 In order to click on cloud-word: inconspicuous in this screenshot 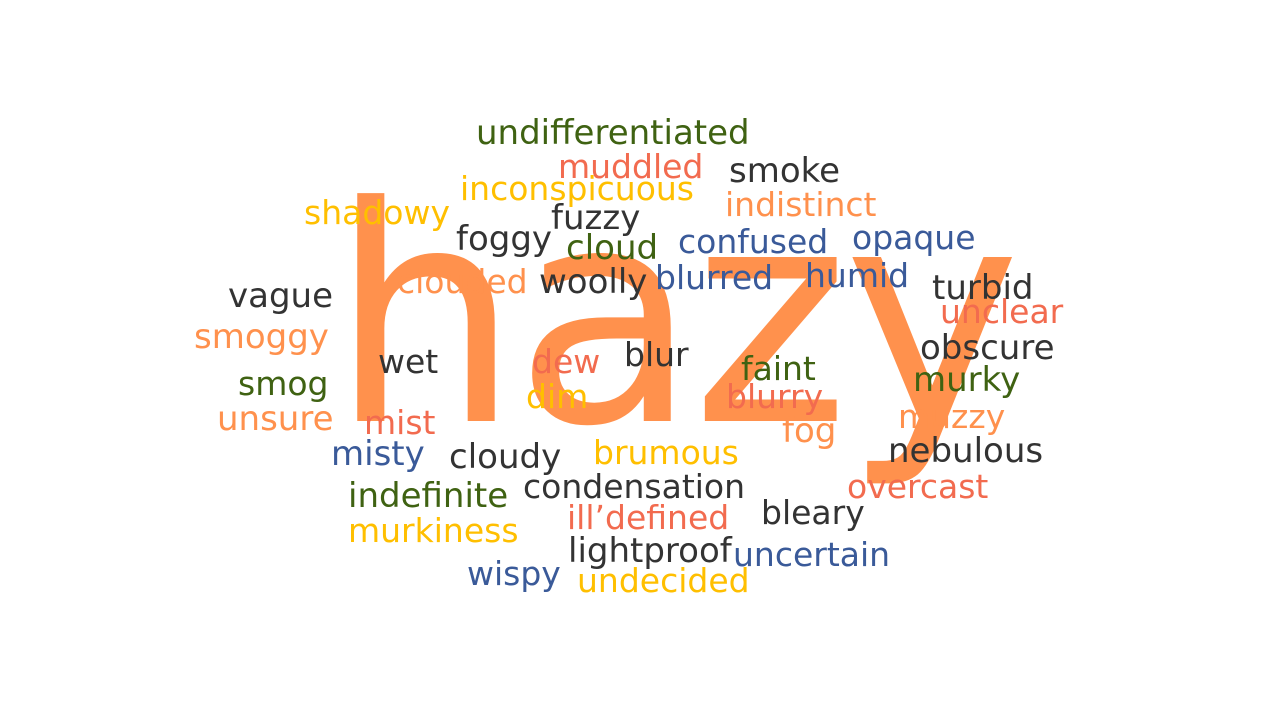, I will do `click(577, 188)`.